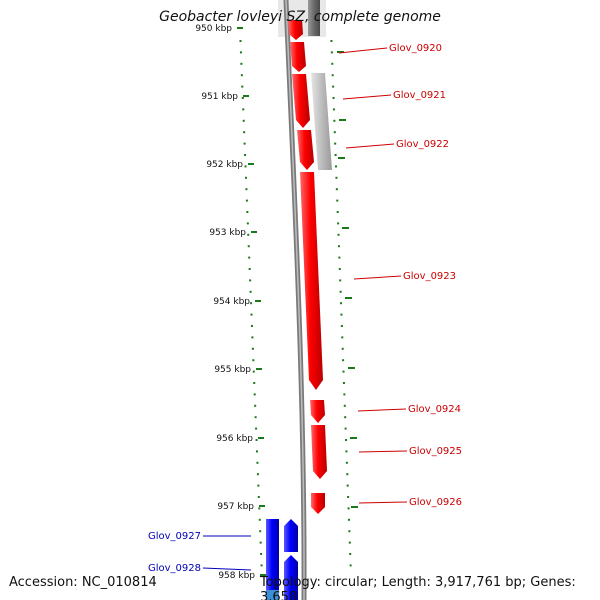 The height and width of the screenshot is (600, 600). I want to click on tick-label: 955 kbp, so click(232, 370).